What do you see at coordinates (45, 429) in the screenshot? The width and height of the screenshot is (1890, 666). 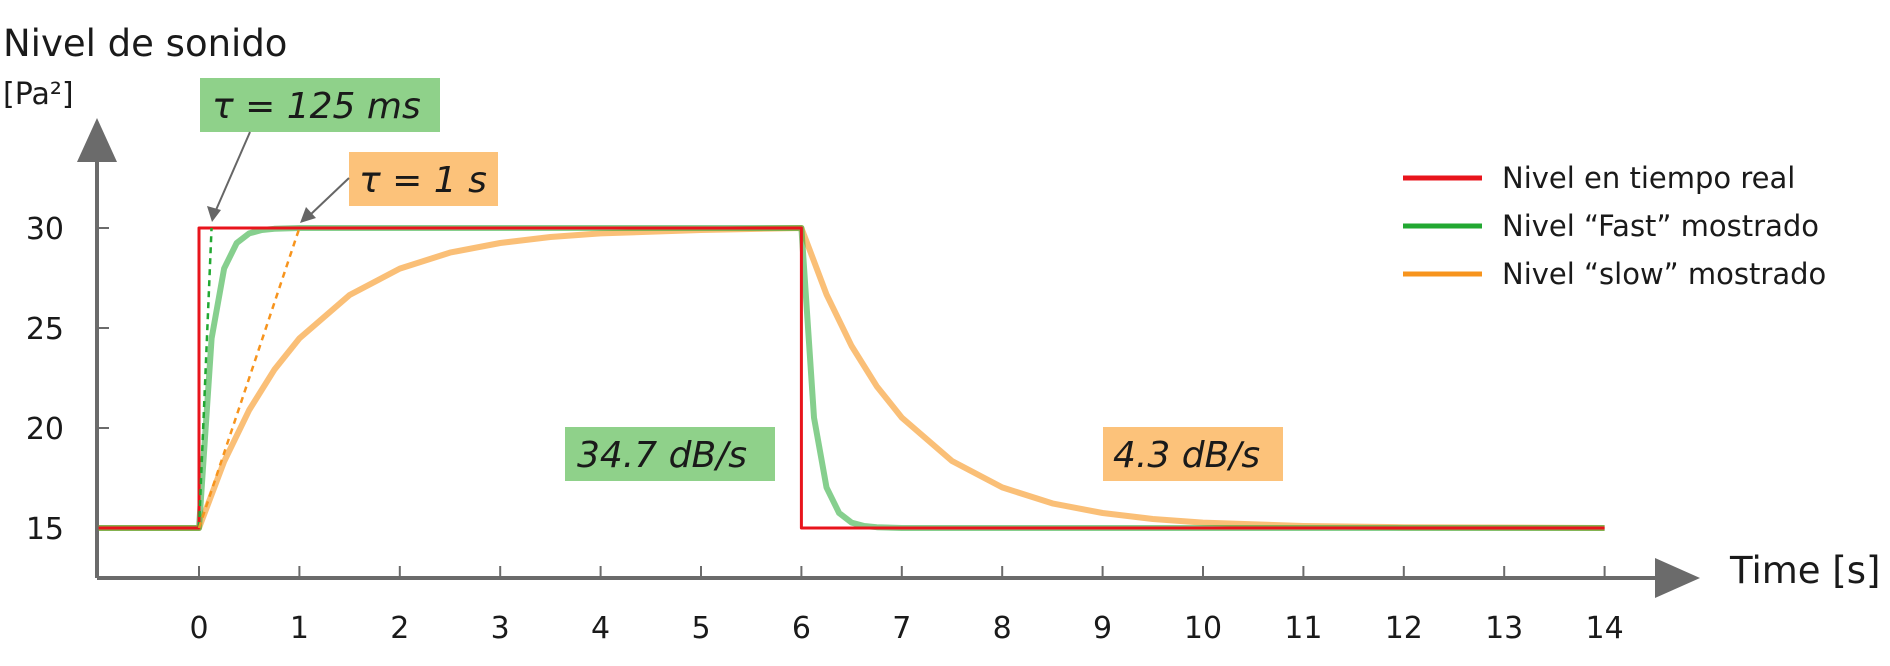 I see `y-tick-label: 20` at bounding box center [45, 429].